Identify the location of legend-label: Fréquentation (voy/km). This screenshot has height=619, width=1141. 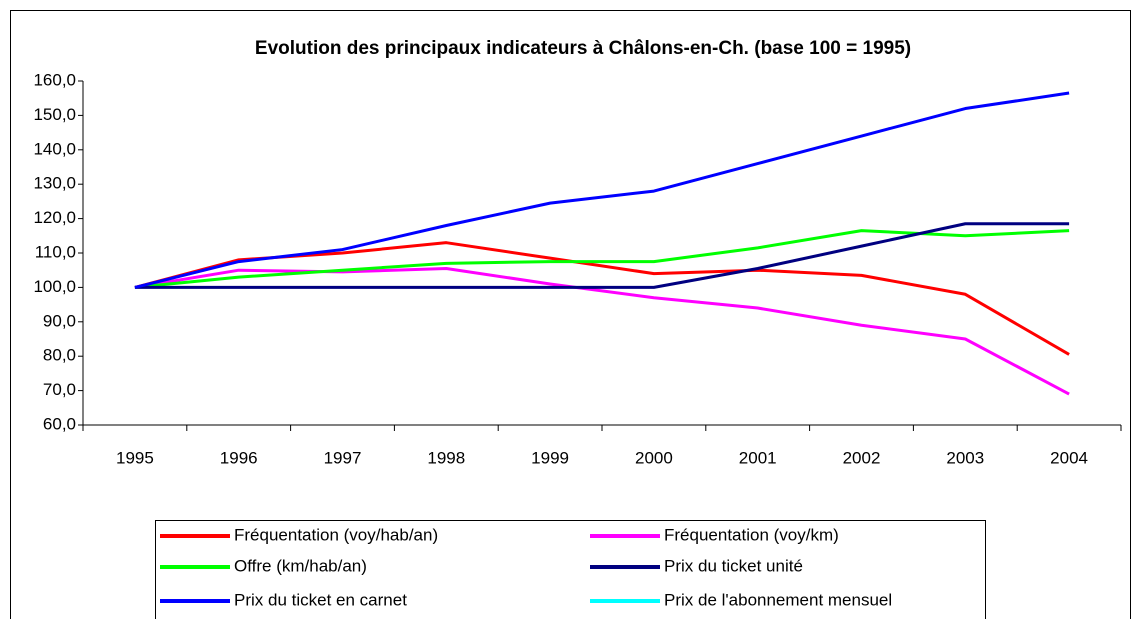
(751, 534).